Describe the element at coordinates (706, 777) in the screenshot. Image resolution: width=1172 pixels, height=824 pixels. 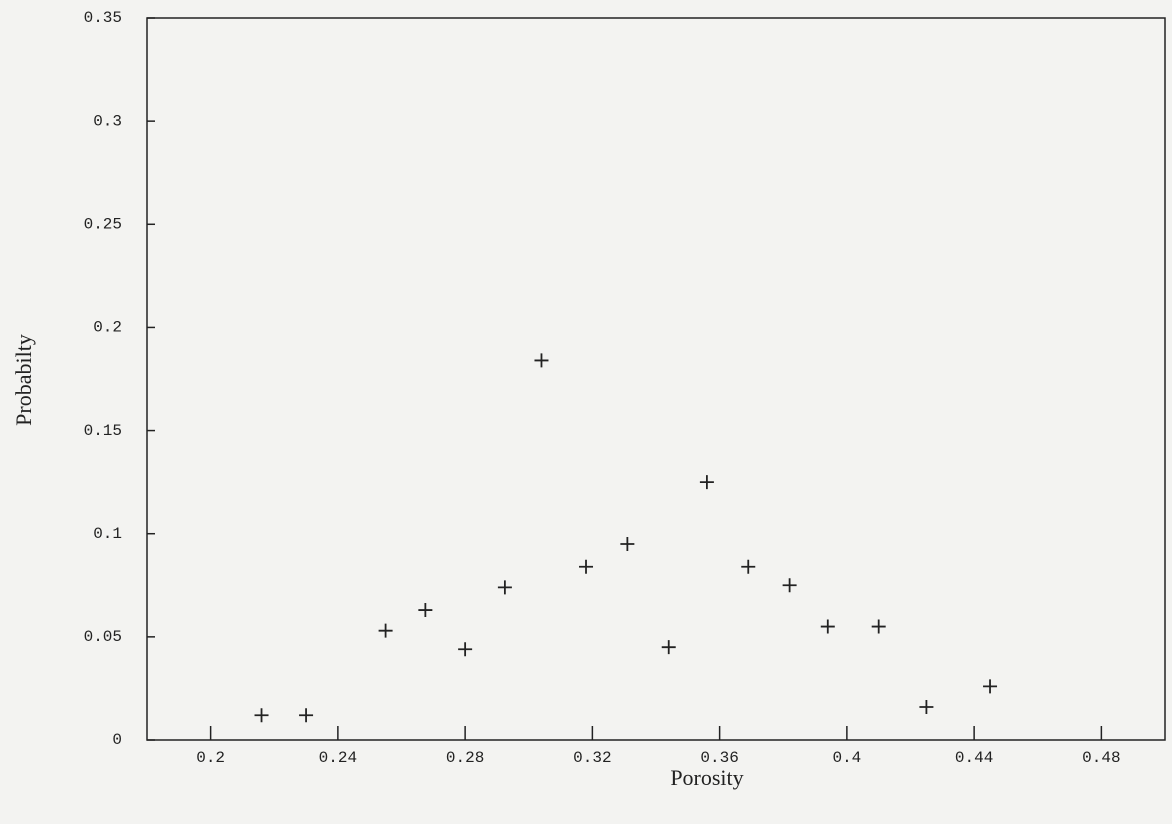
I see `x-axis-title: Porosity` at that location.